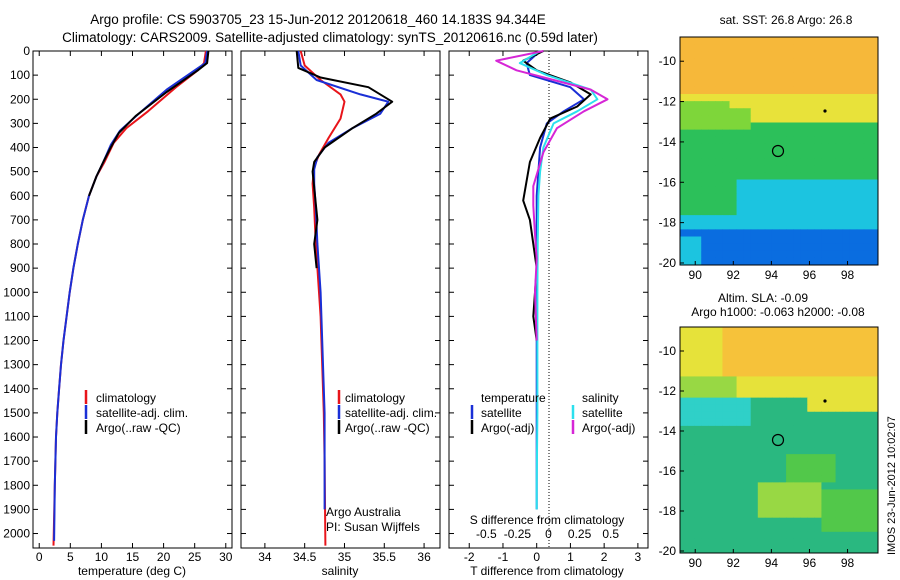 The width and height of the screenshot is (900, 580). I want to click on sst-ytick-label: -14, so click(668, 142).